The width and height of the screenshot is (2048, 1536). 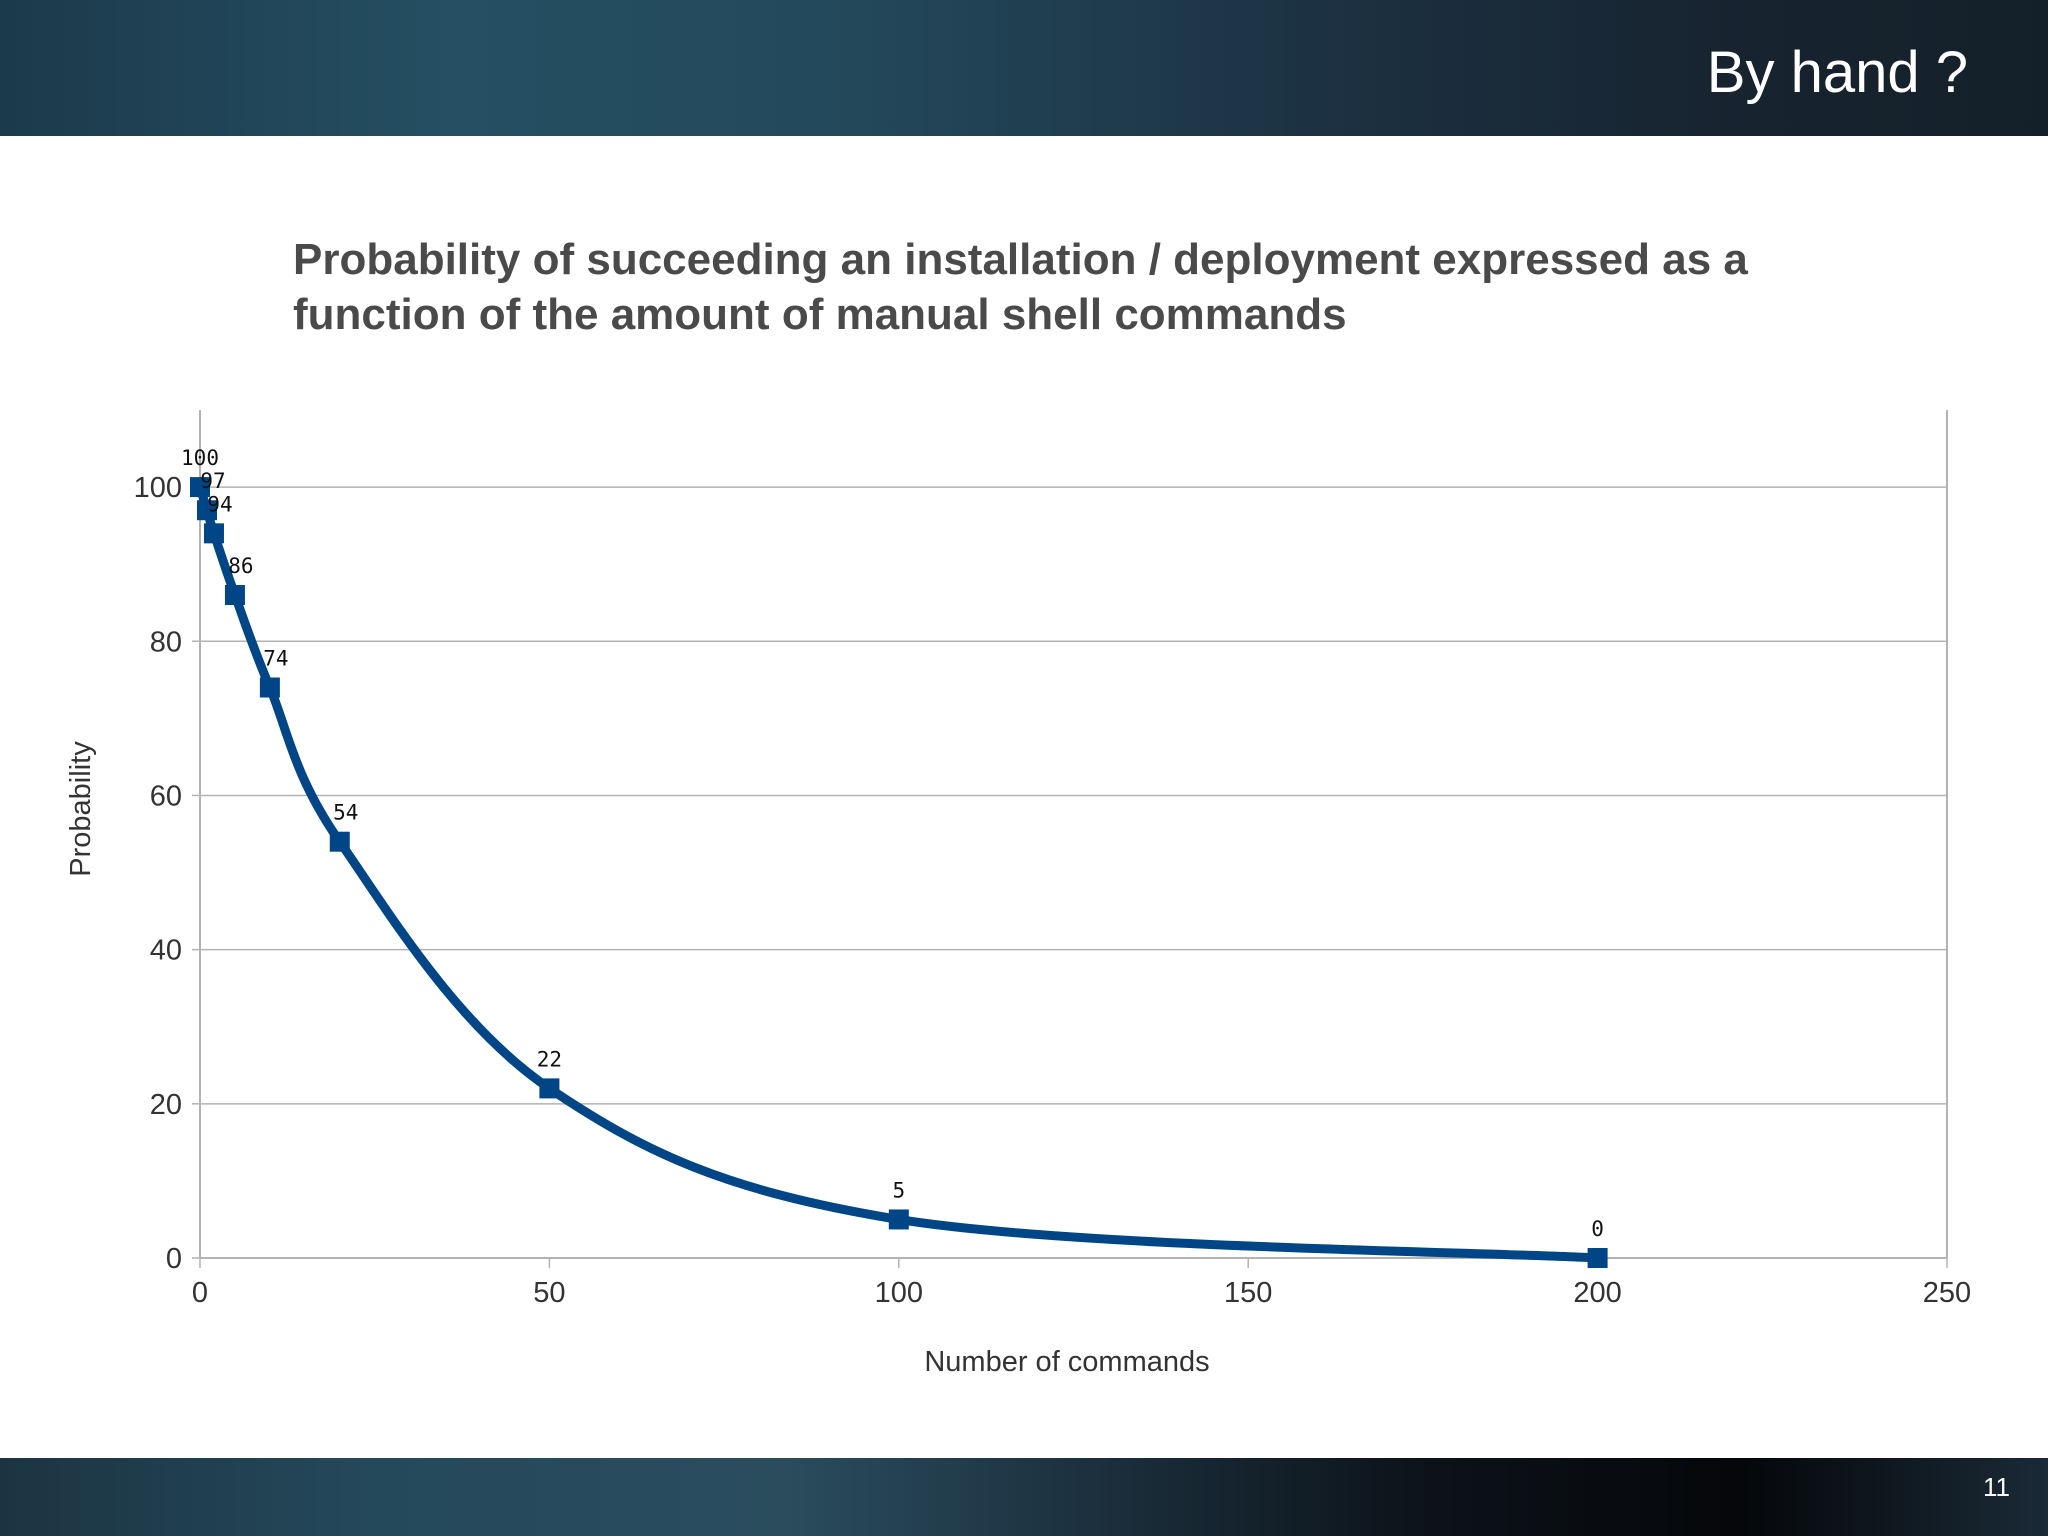 What do you see at coordinates (158, 488) in the screenshot?
I see `y-tick-label: 100` at bounding box center [158, 488].